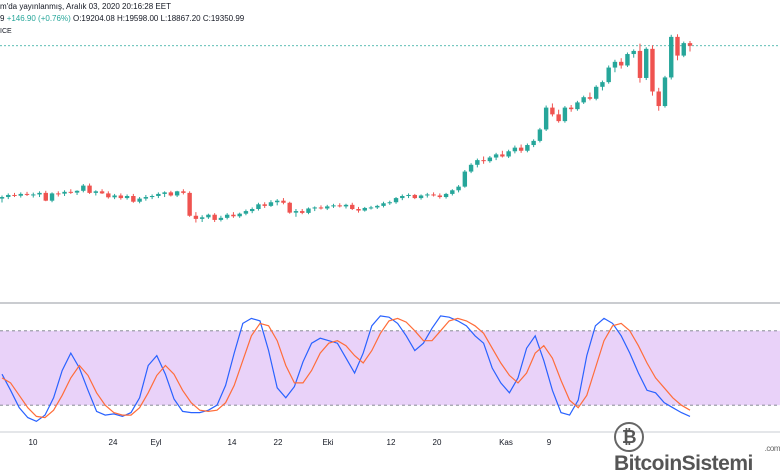 This screenshot has width=780, height=476. I want to click on x-tick-label: 14, so click(232, 442).